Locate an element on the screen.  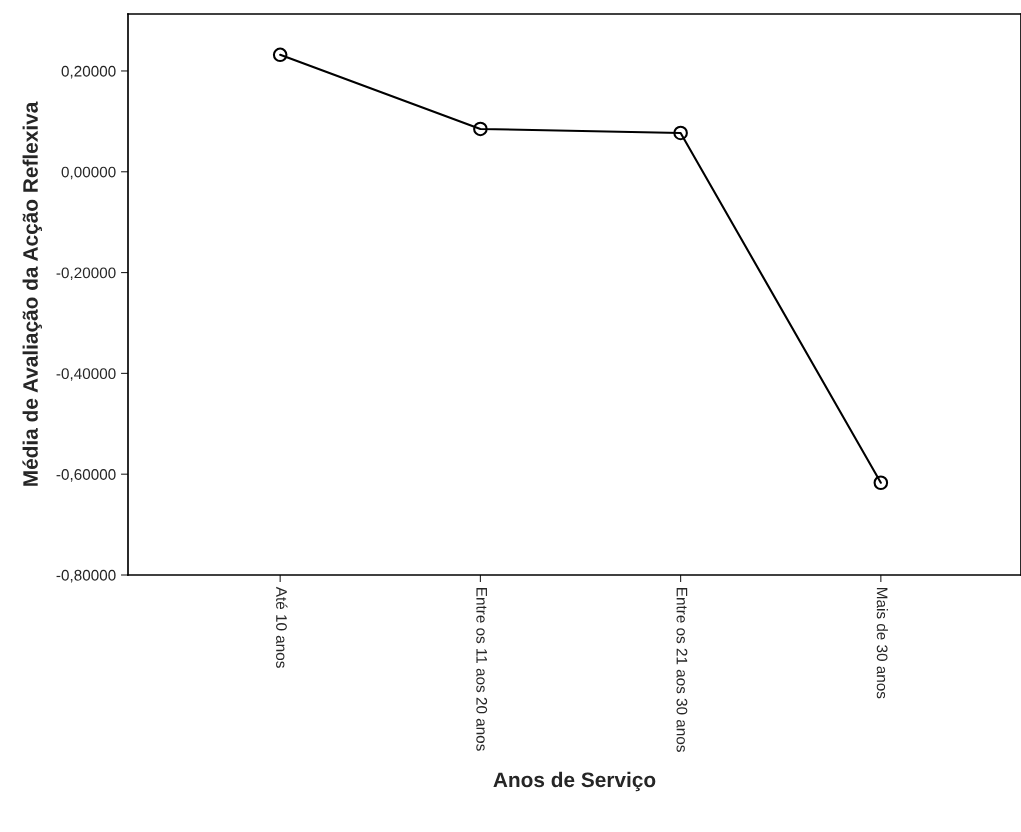
x-tick-label: Entre os 21 aos 30 anos is located at coordinates (682, 670).